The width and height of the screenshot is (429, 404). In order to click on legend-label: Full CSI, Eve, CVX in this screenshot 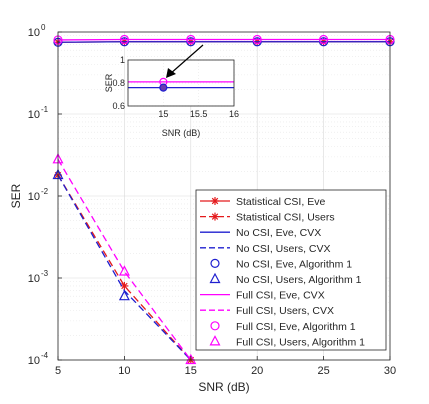, I will do `click(280, 296)`.